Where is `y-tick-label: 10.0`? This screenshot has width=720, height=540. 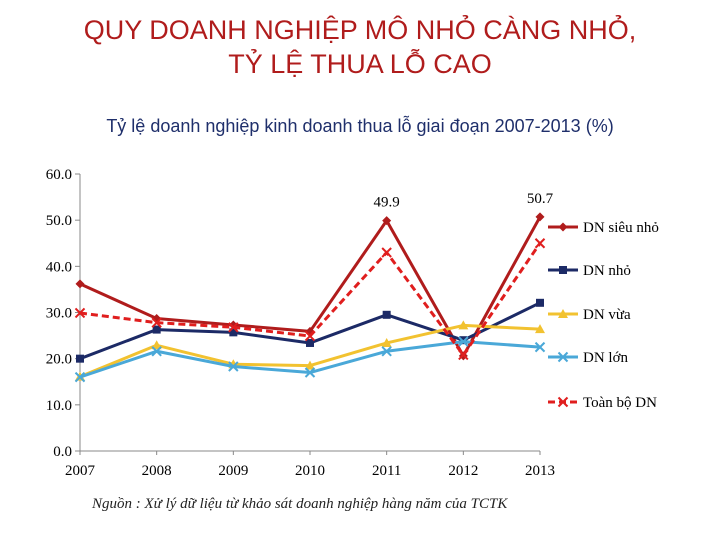
y-tick-label: 10.0 is located at coordinates (59, 406).